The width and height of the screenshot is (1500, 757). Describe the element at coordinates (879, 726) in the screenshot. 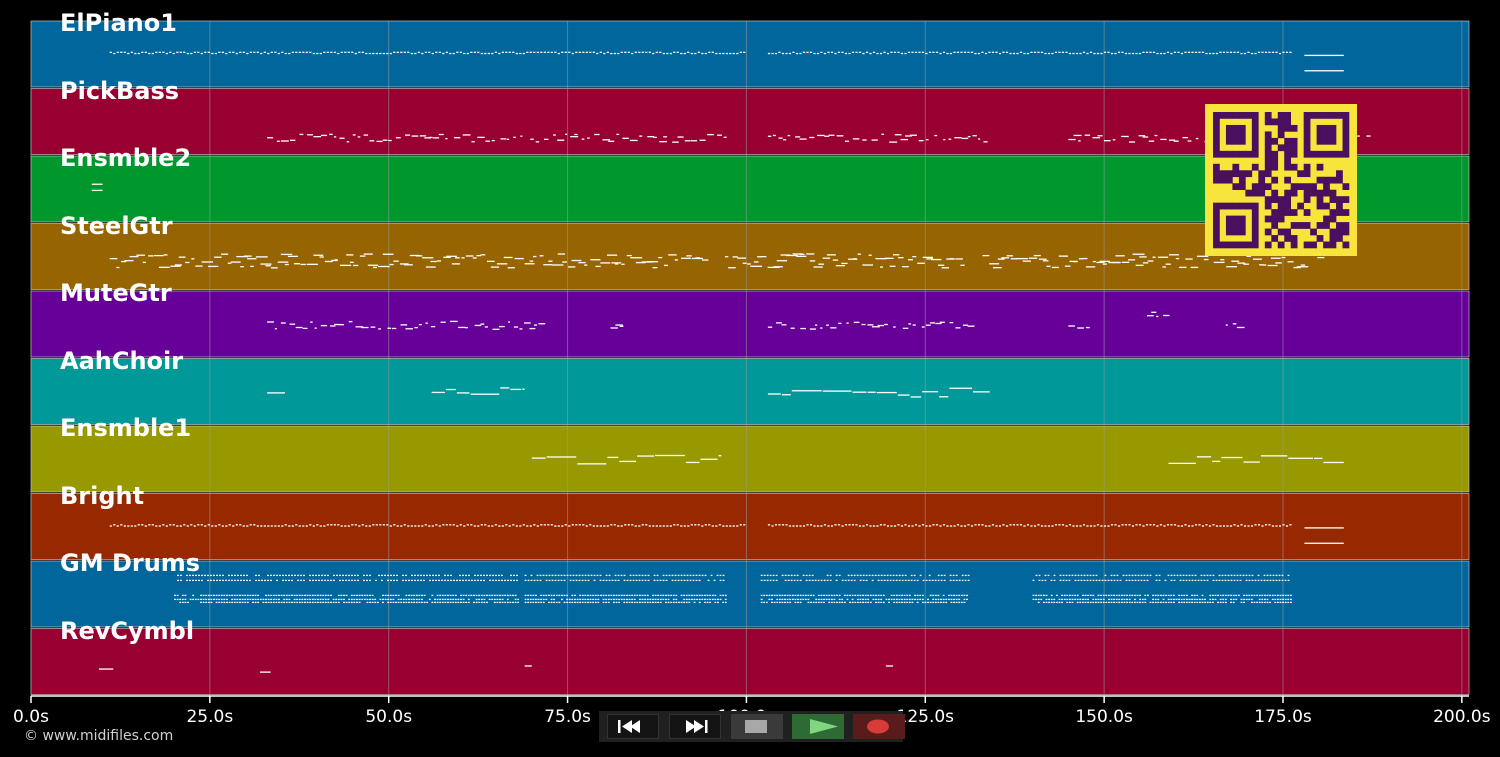

I see `record-button` at that location.